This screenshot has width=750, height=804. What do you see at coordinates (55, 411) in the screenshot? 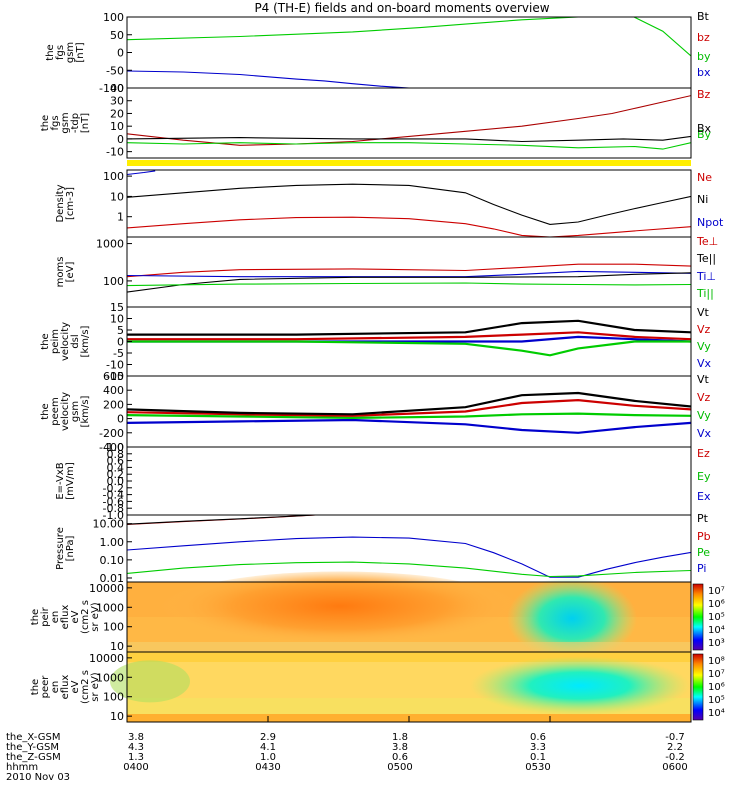
I see `ylabel-line: peem` at bounding box center [55, 411].